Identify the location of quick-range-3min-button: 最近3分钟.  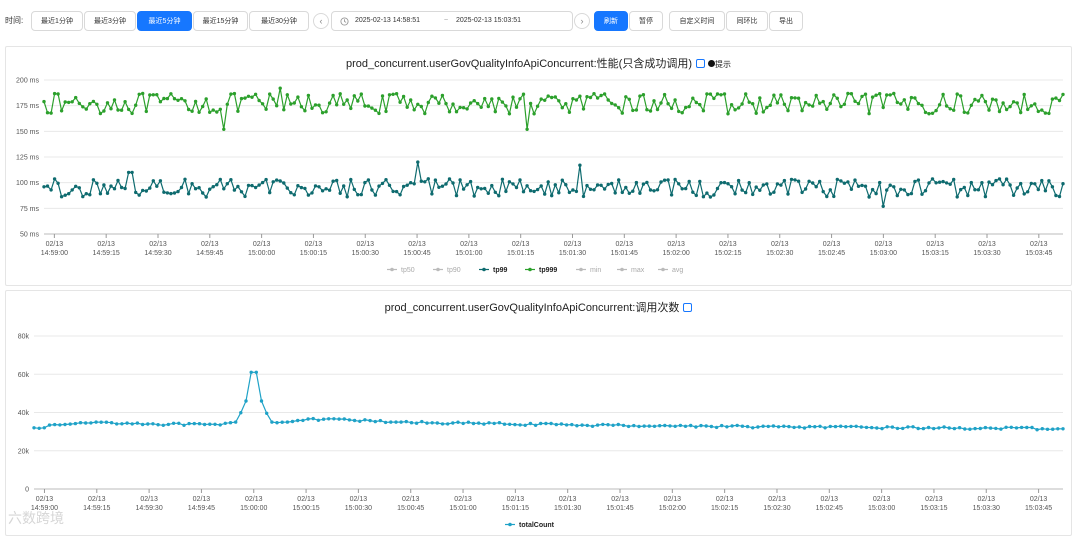
(110, 21).